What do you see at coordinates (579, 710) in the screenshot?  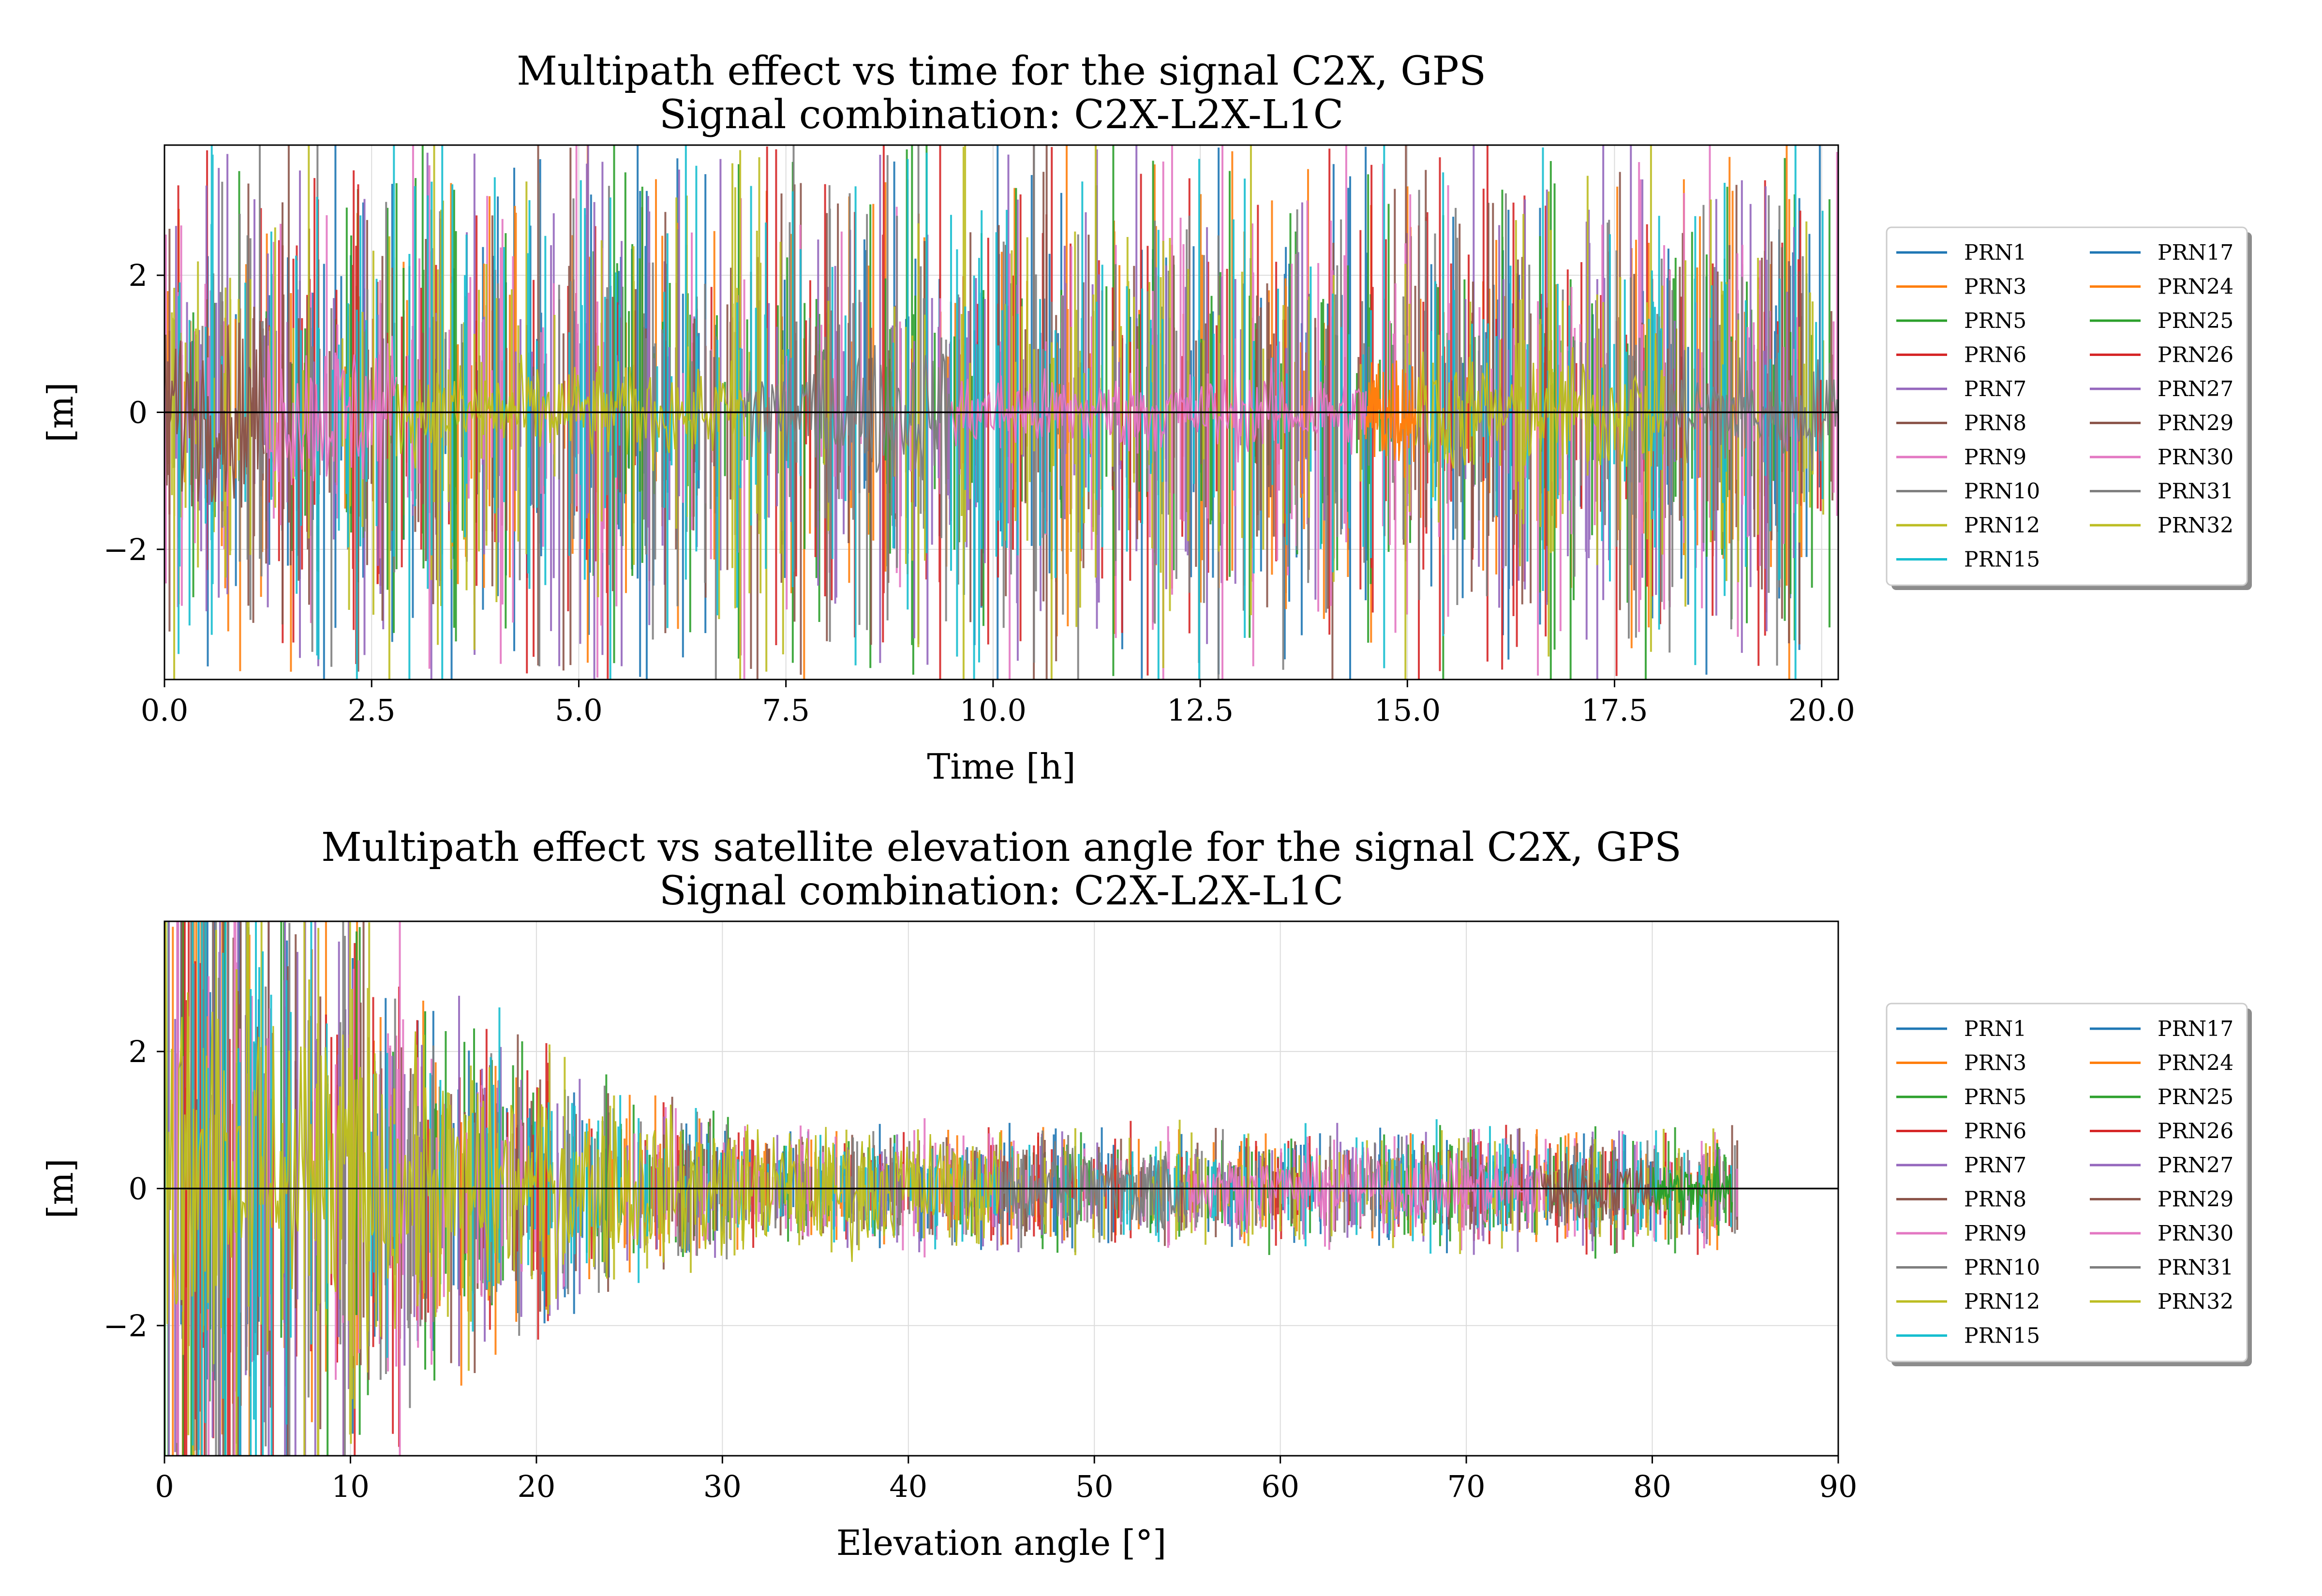 I see `x-tick-label: 5.0` at bounding box center [579, 710].